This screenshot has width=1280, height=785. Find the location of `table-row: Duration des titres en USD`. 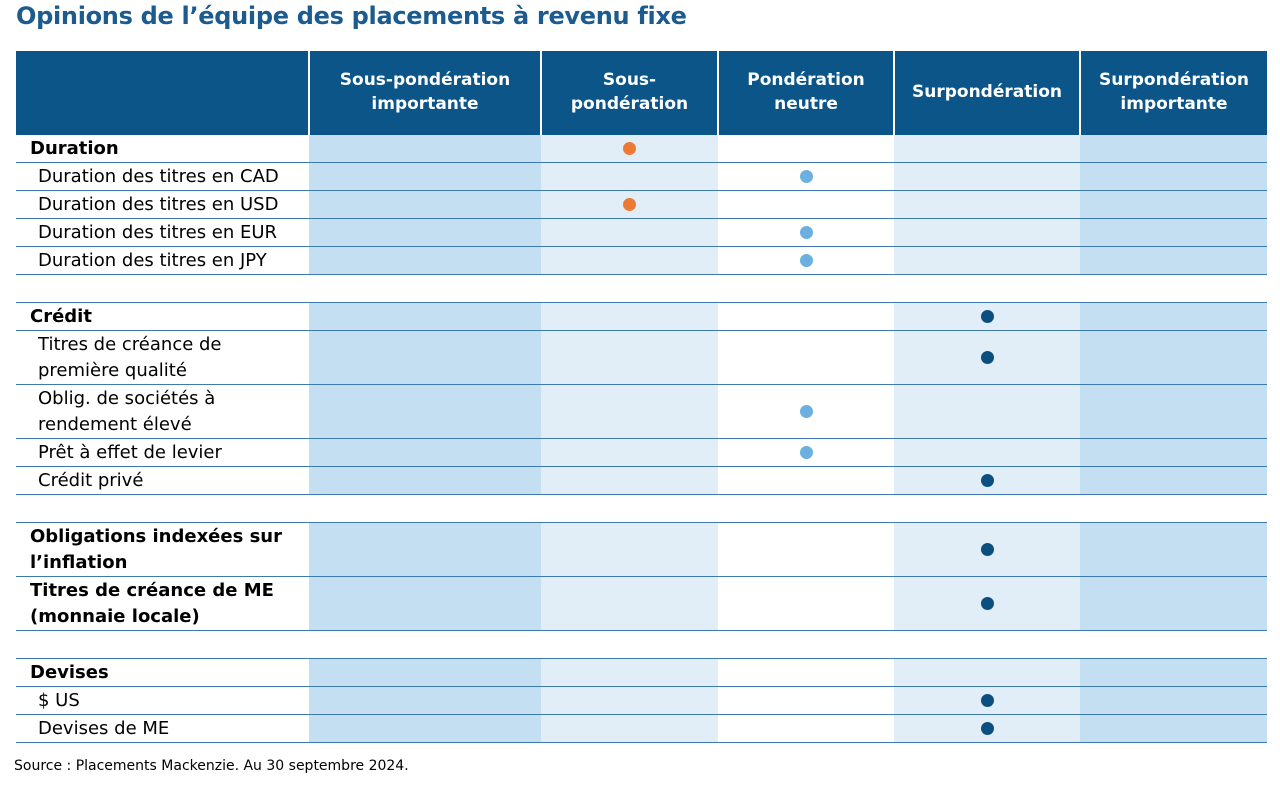

table-row: Duration des titres en USD is located at coordinates (641, 204).